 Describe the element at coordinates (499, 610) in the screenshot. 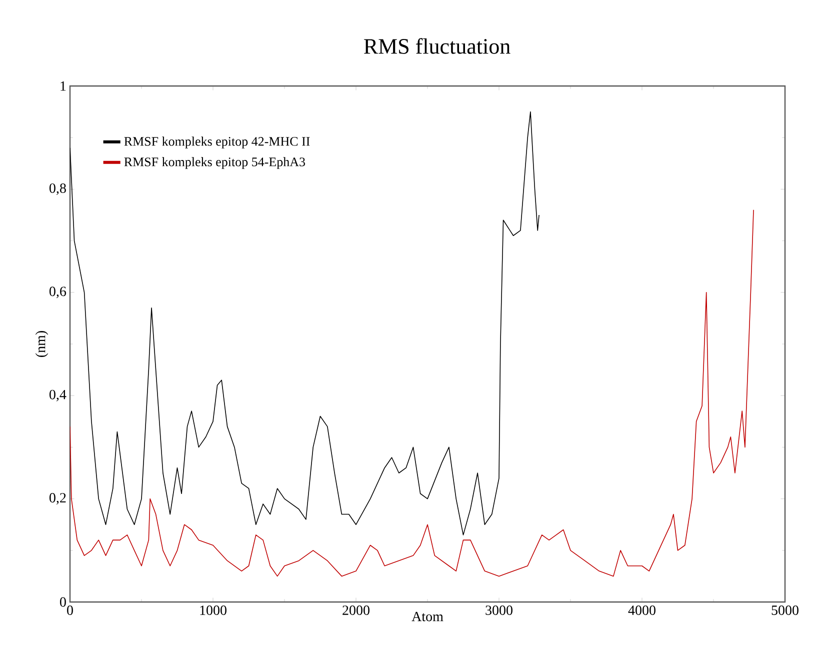

I see `x-tick-label: 3000` at that location.